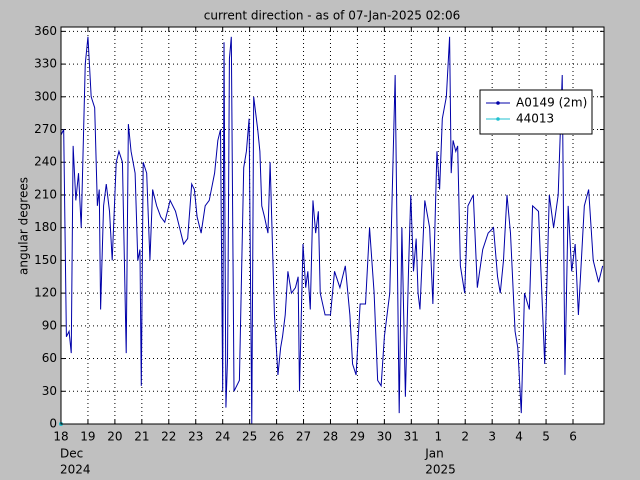  What do you see at coordinates (519, 437) in the screenshot?
I see `x-tick-label: 4` at bounding box center [519, 437].